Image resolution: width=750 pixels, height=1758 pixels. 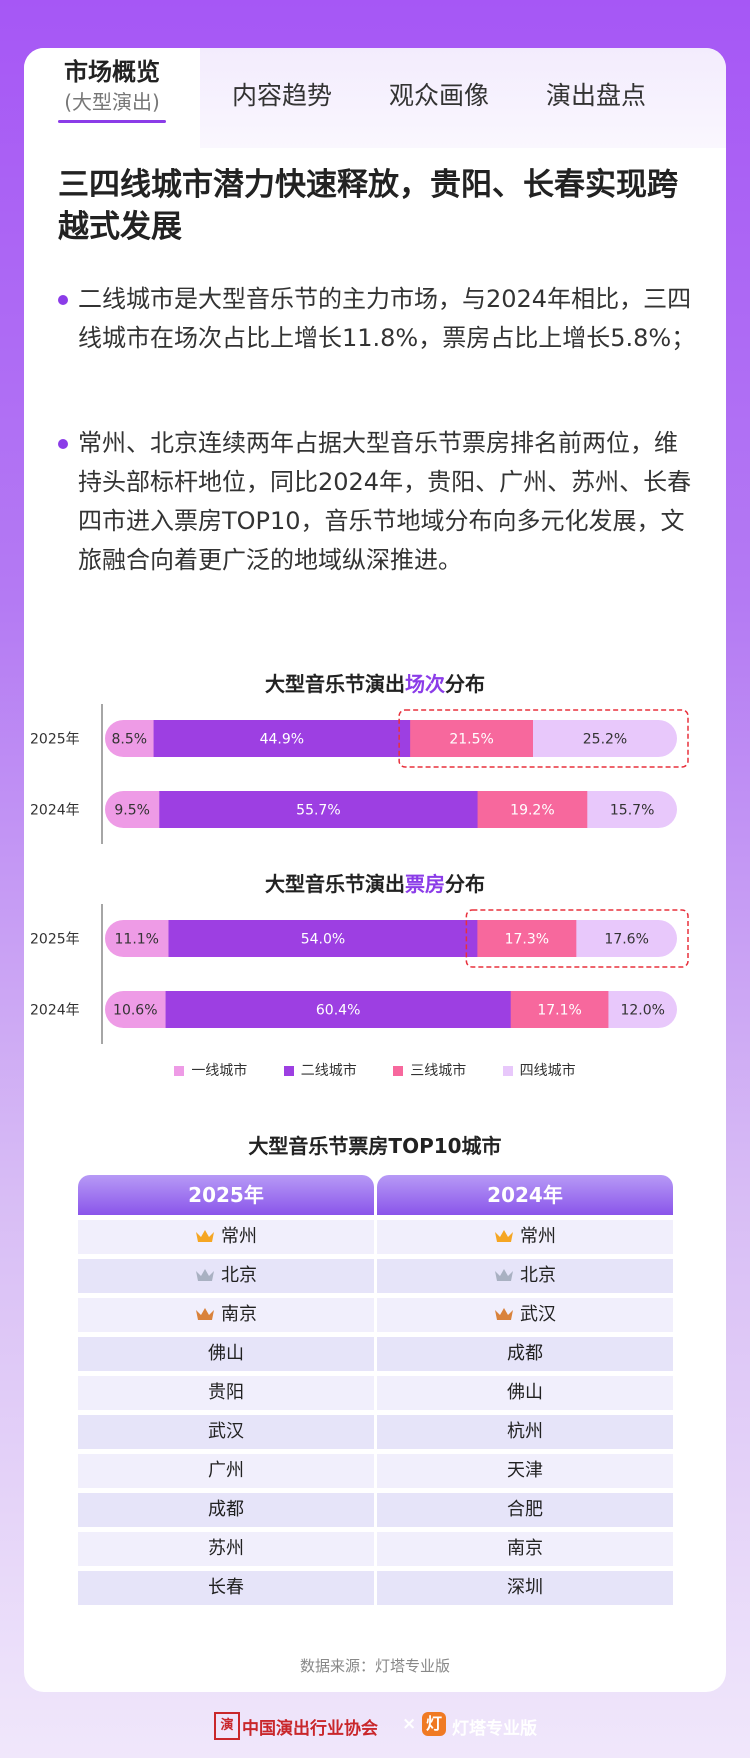 I want to click on legend-item-tier4: 四线城市, so click(x=539, y=1070).